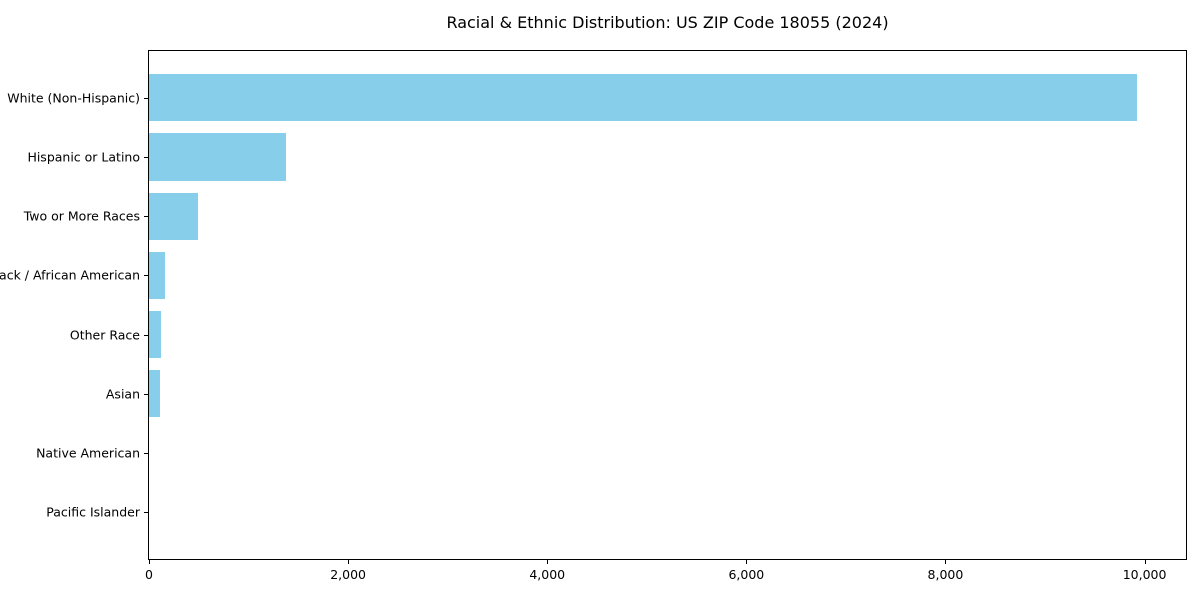  I want to click on y-axis-label: Other Race, so click(104, 335).